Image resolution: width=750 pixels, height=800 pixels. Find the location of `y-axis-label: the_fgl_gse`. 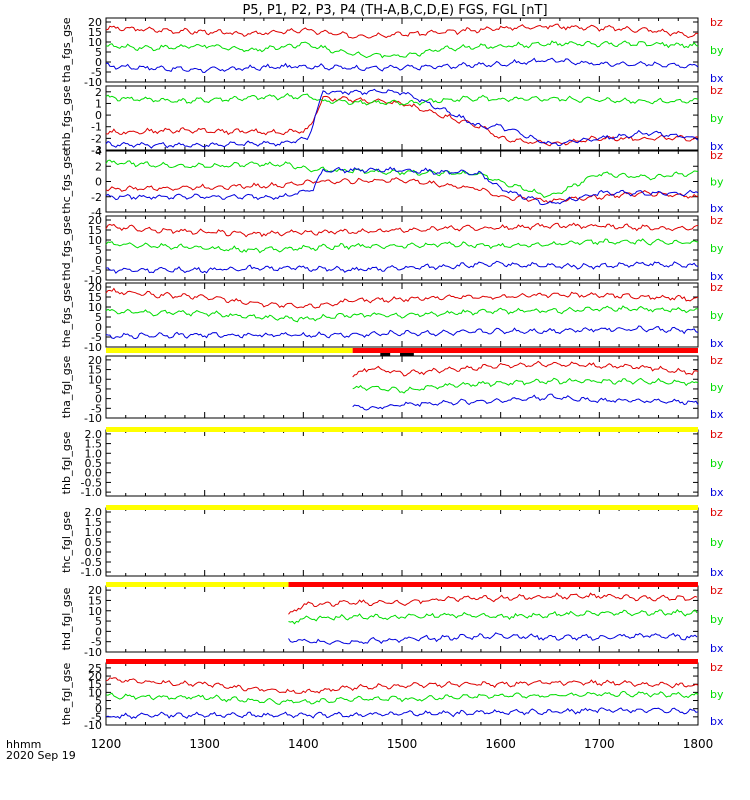

y-axis-label: the_fgl_gse is located at coordinates (66, 694).